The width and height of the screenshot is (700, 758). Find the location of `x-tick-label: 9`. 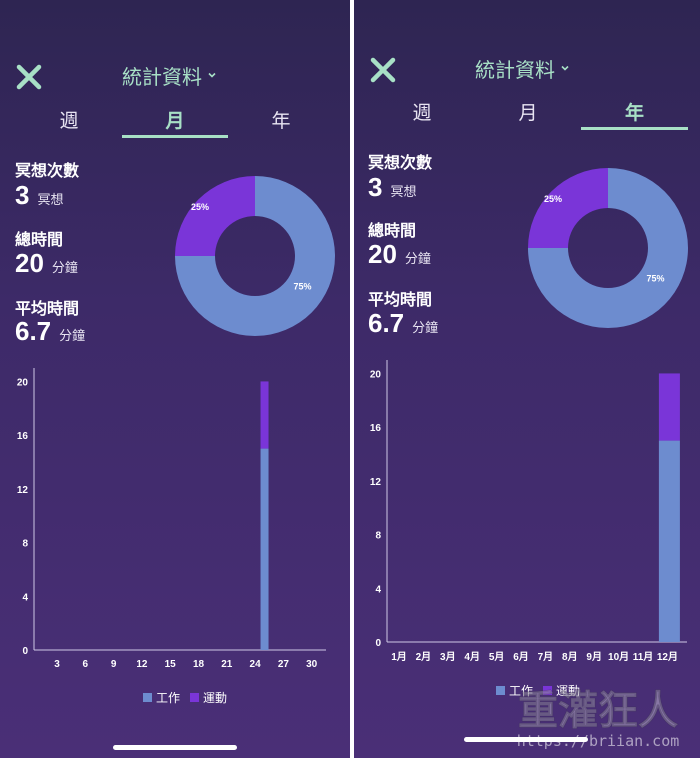

x-tick-label: 9 is located at coordinates (114, 664).